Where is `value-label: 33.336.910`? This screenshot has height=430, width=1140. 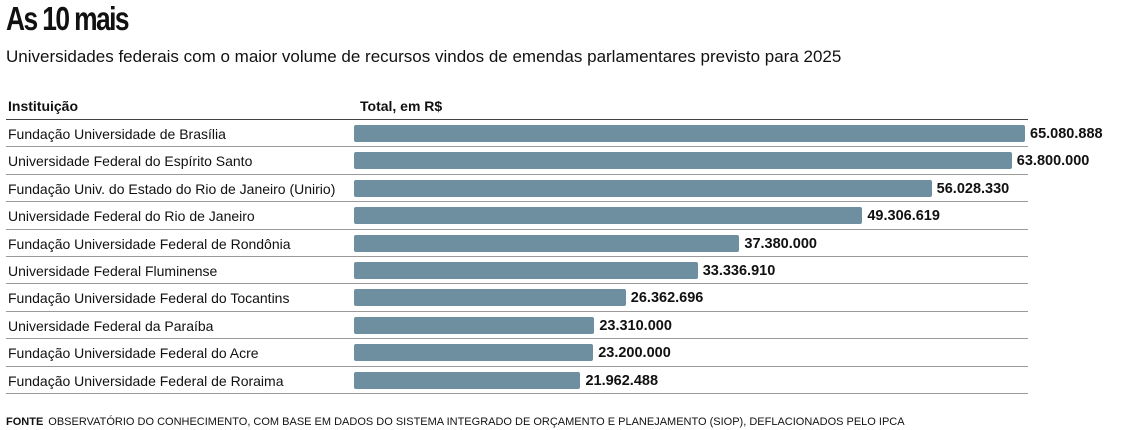 value-label: 33.336.910 is located at coordinates (739, 271).